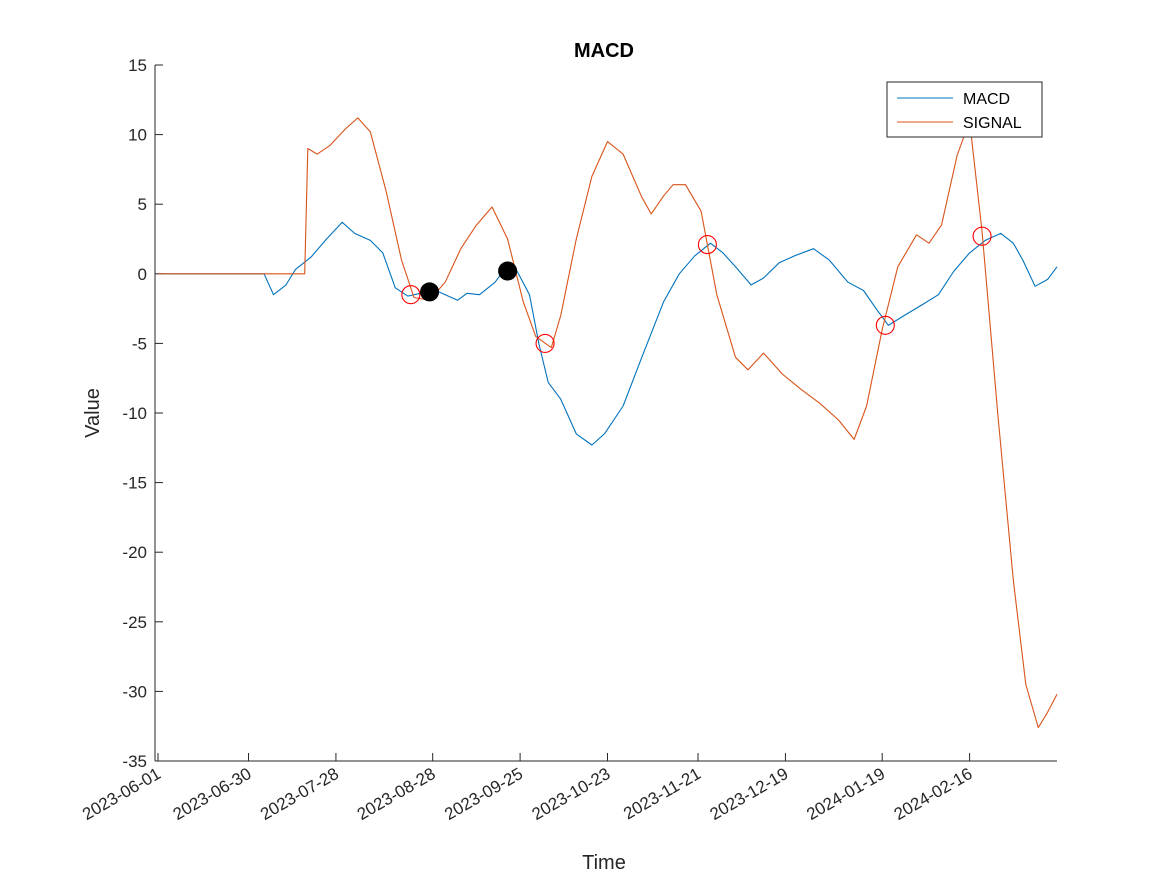  Describe the element at coordinates (396, 794) in the screenshot. I see `x-tick-label: 2023-08-28` at that location.